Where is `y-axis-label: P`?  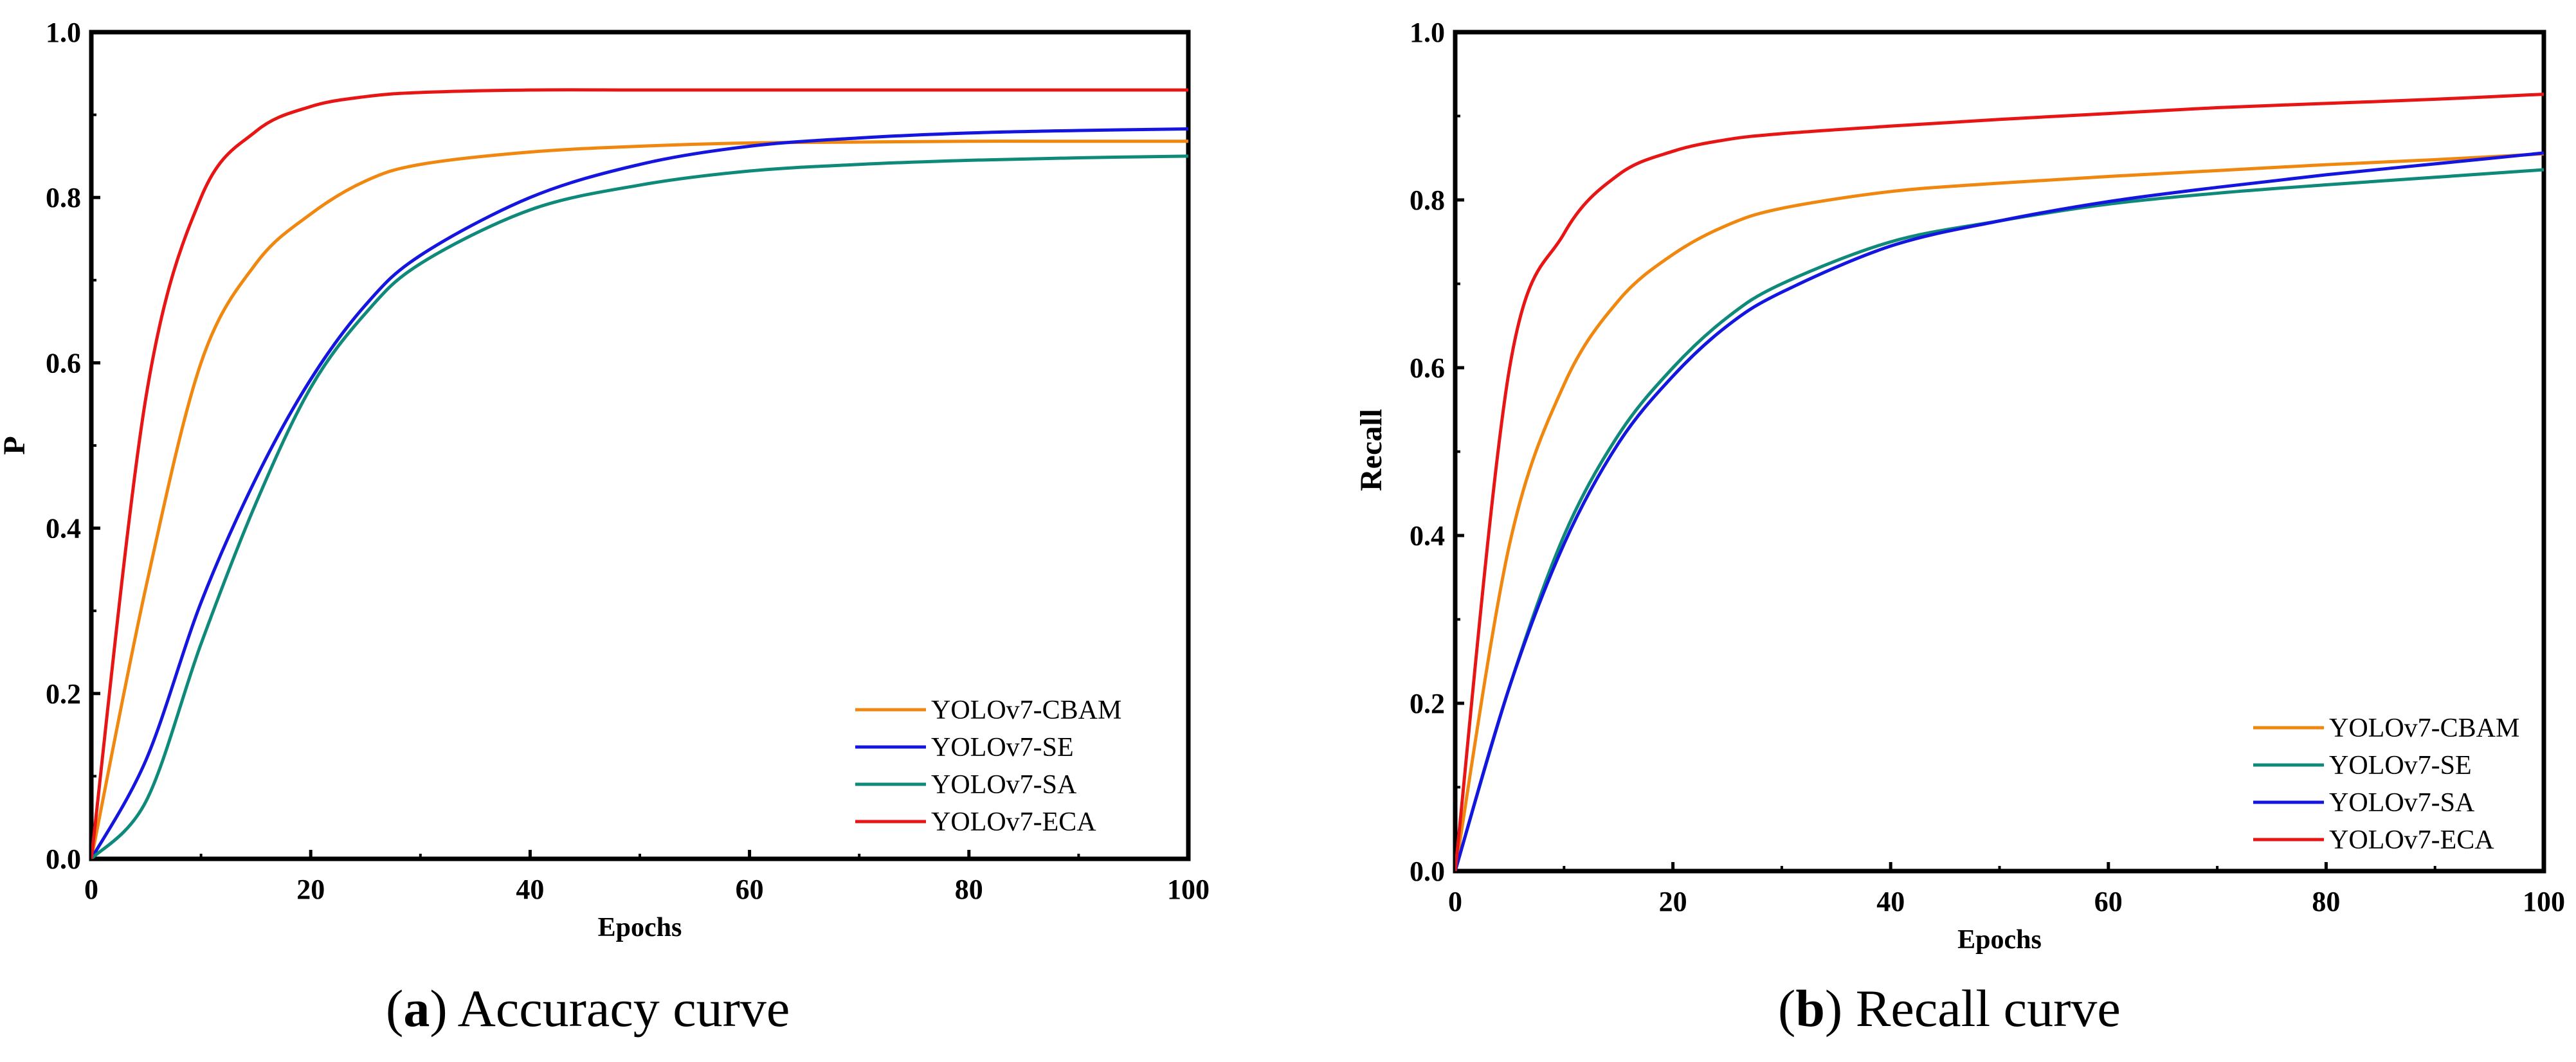 y-axis-label: P is located at coordinates (16, 446).